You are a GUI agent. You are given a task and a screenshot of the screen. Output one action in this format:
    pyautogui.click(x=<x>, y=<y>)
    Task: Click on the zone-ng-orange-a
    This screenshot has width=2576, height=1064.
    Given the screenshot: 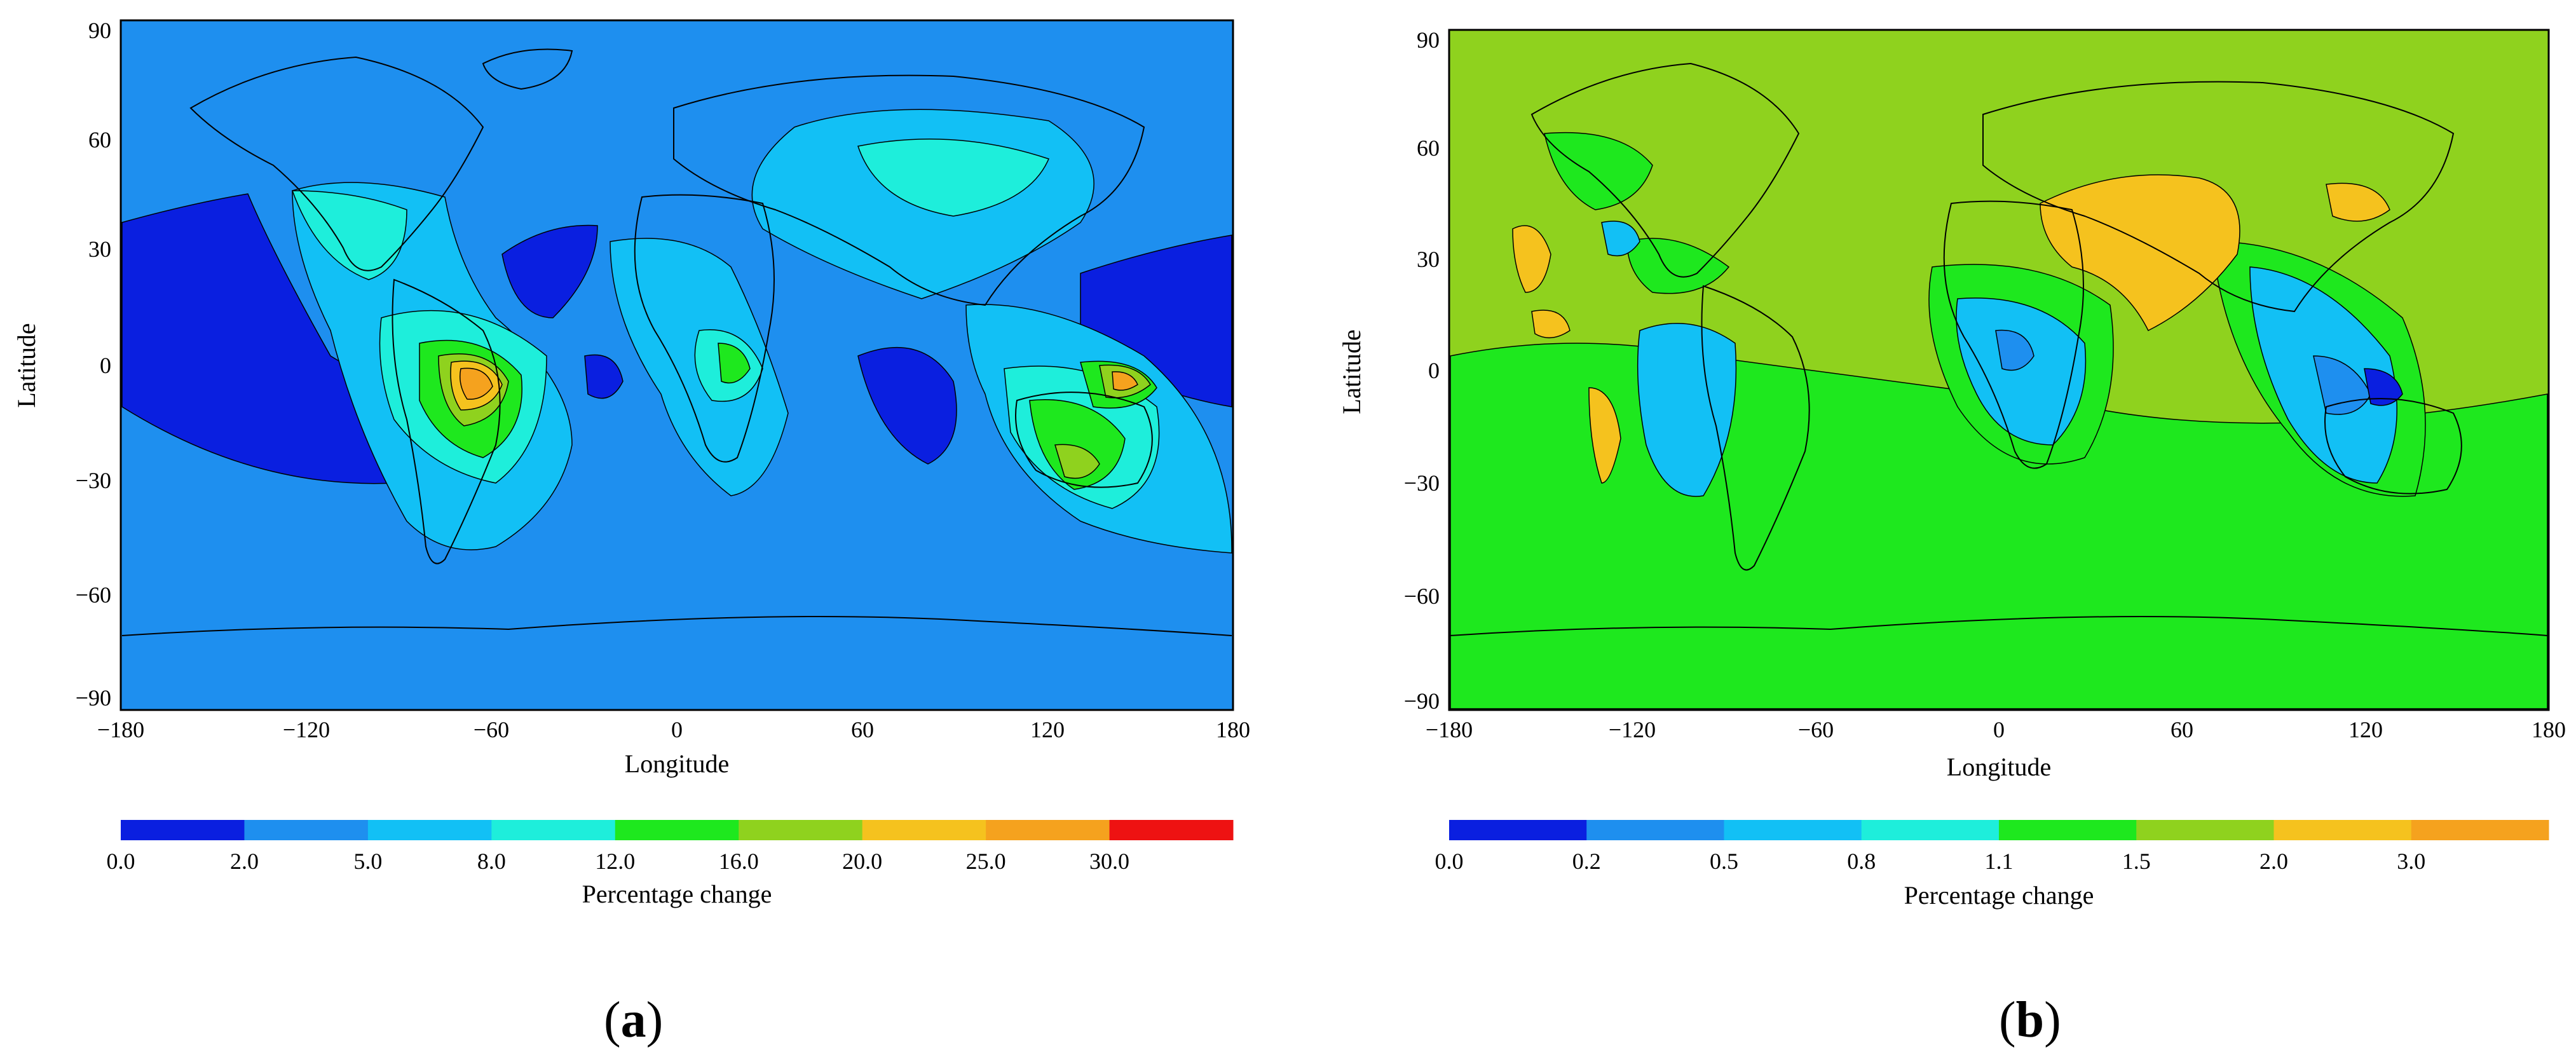 What is the action you would take?
    pyautogui.click(x=1125, y=381)
    